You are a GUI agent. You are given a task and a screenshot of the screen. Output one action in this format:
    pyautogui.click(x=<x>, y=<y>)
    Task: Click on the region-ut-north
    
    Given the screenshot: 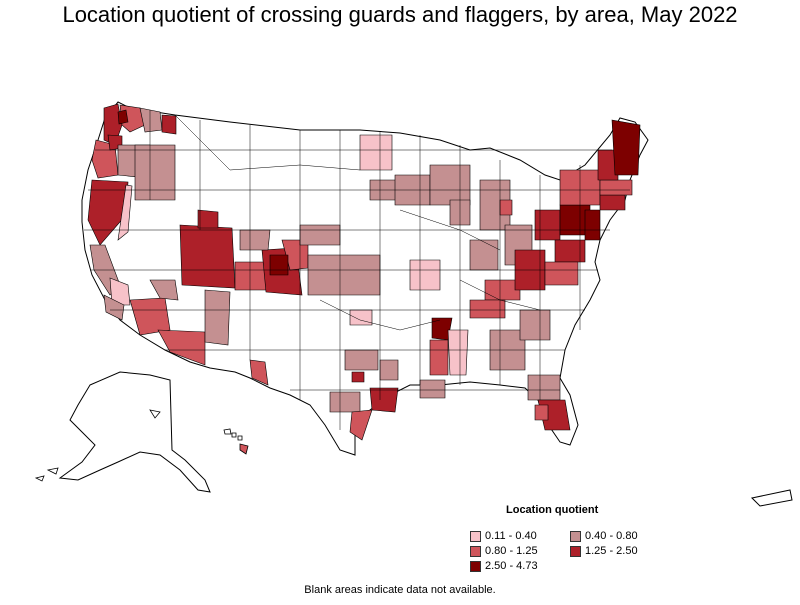 What is the action you would take?
    pyautogui.click(x=208, y=219)
    